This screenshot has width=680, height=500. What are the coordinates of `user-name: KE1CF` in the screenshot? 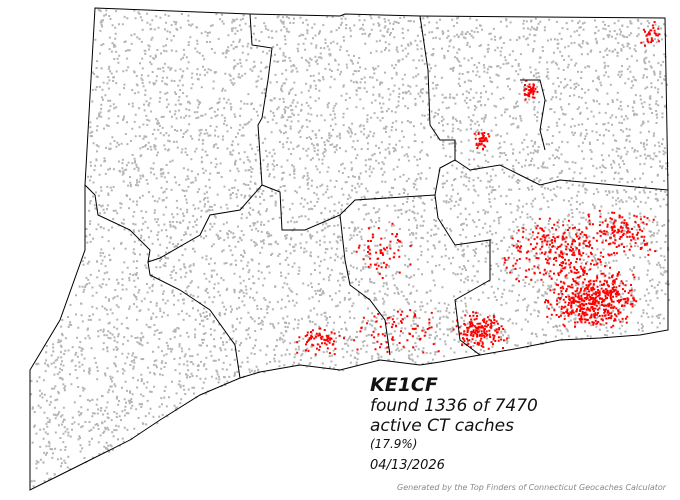 It's located at (404, 385).